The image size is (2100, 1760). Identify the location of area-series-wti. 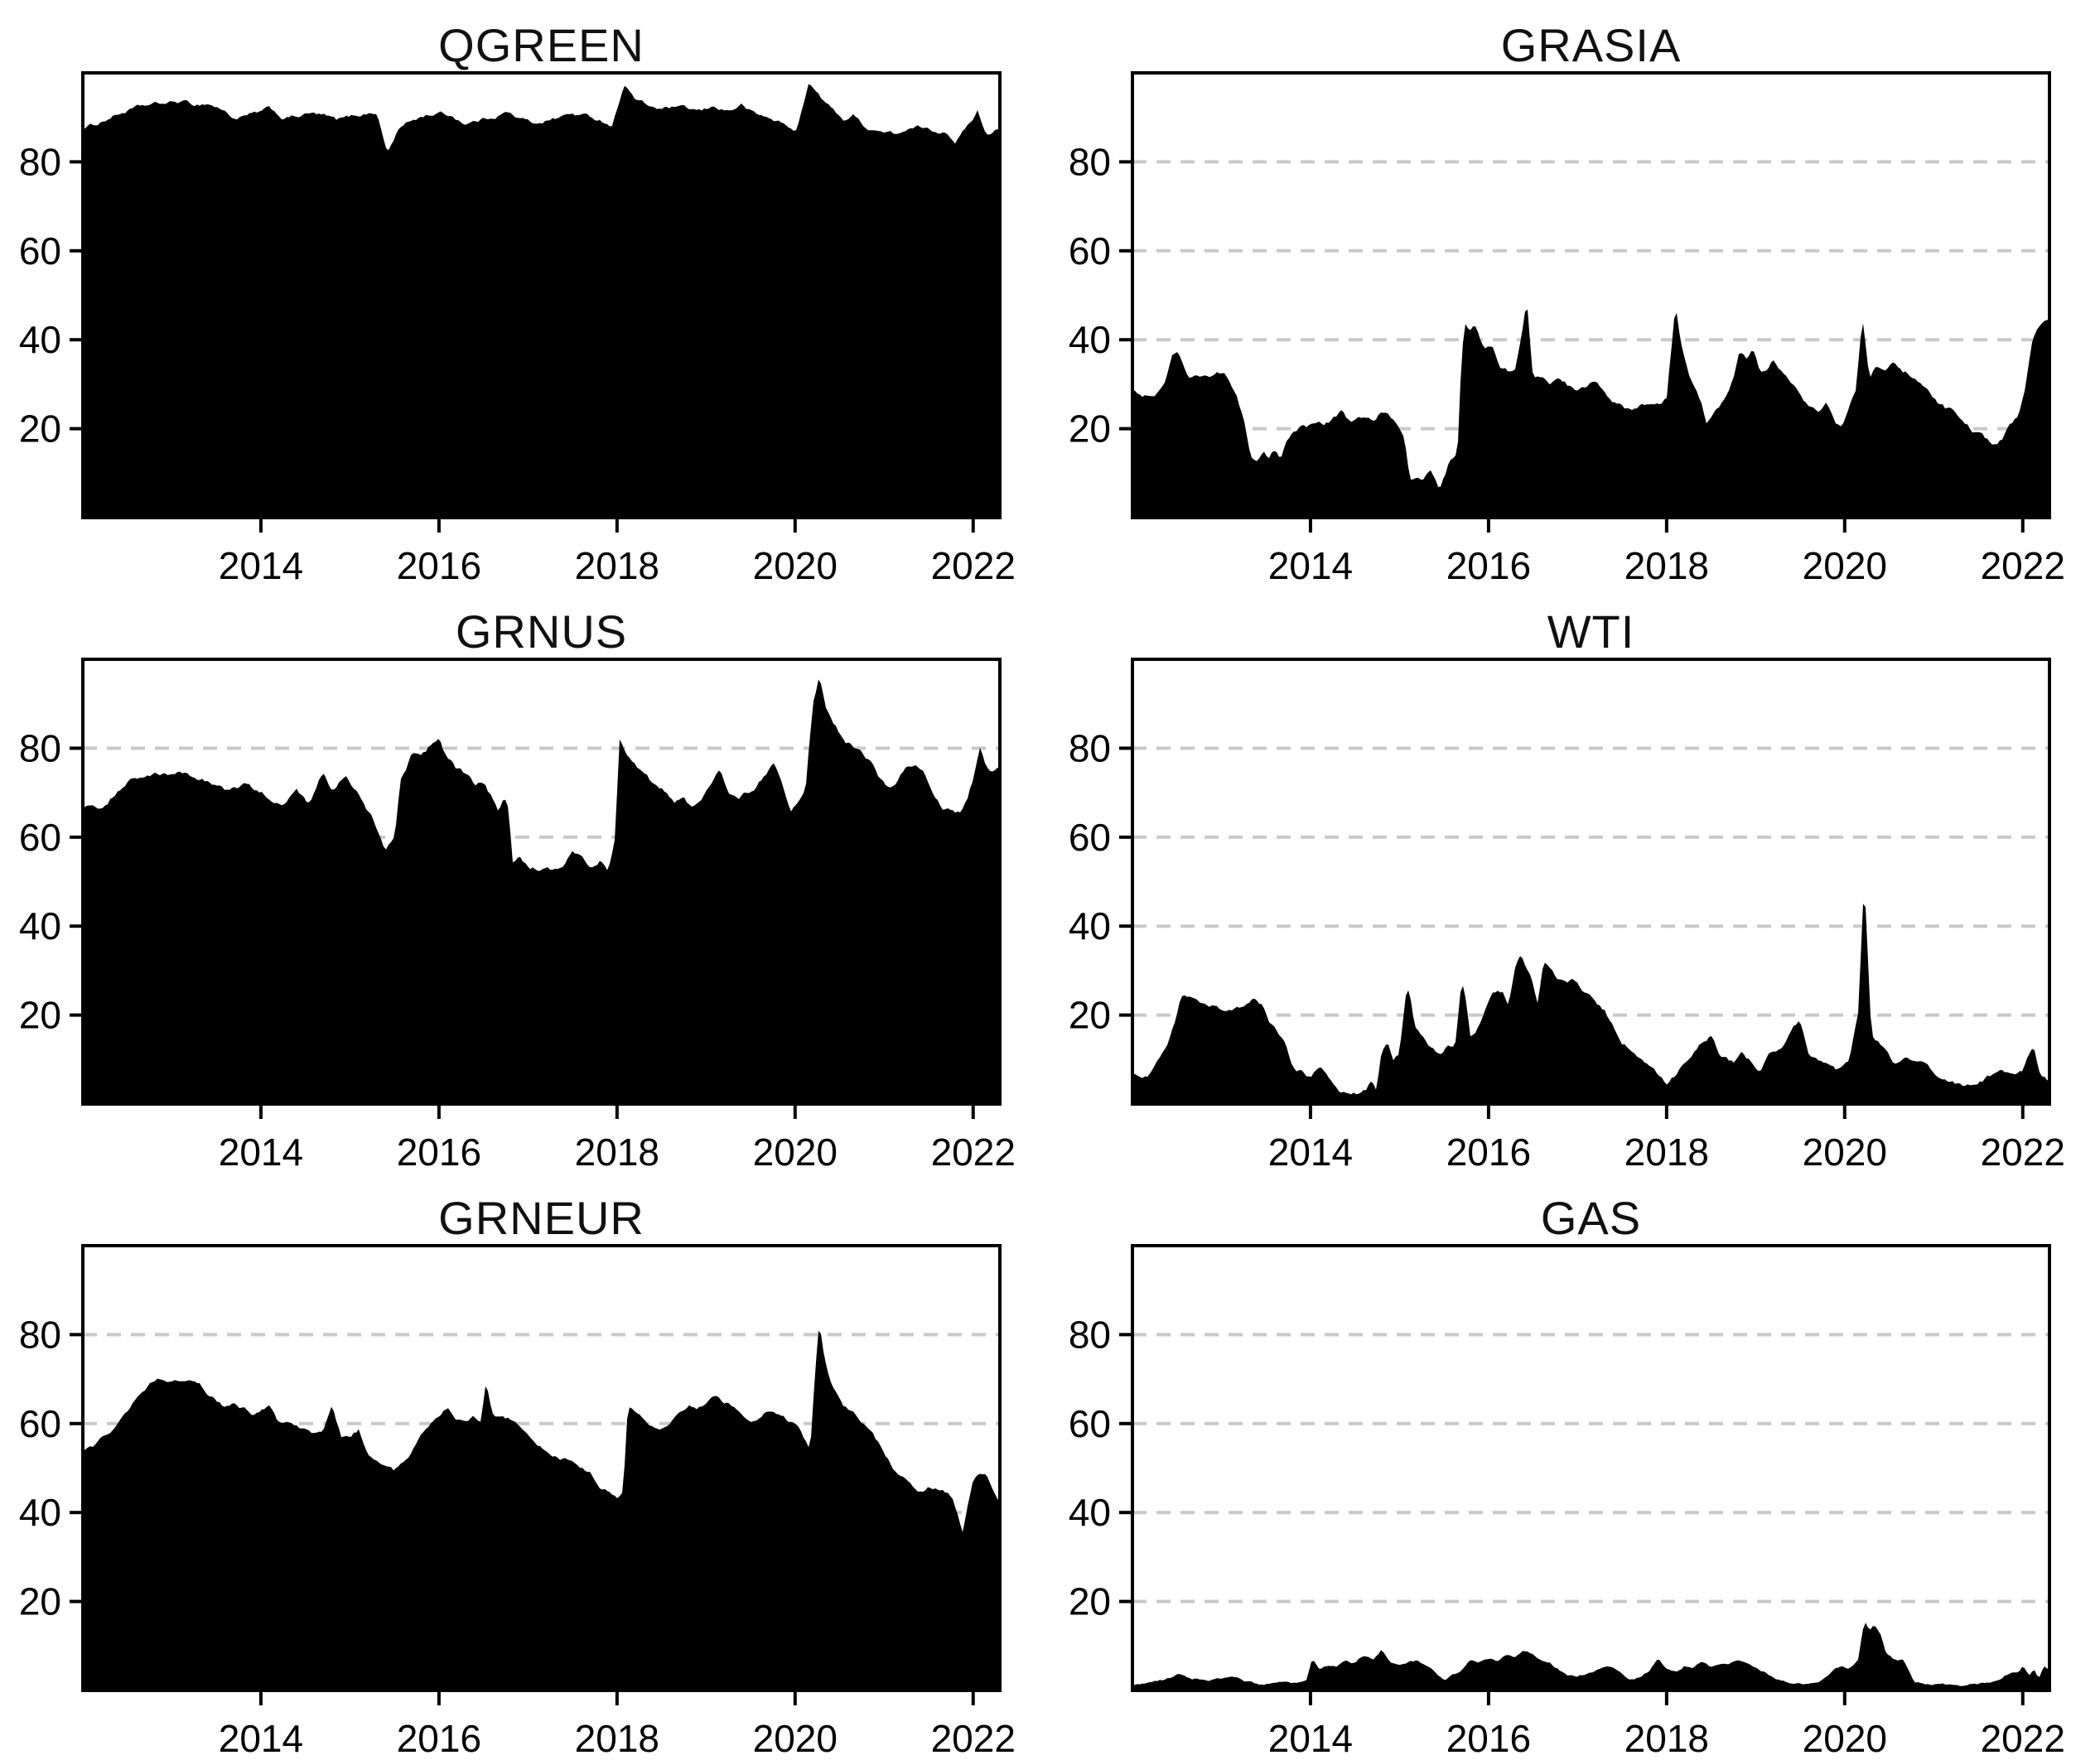
(1590, 1004).